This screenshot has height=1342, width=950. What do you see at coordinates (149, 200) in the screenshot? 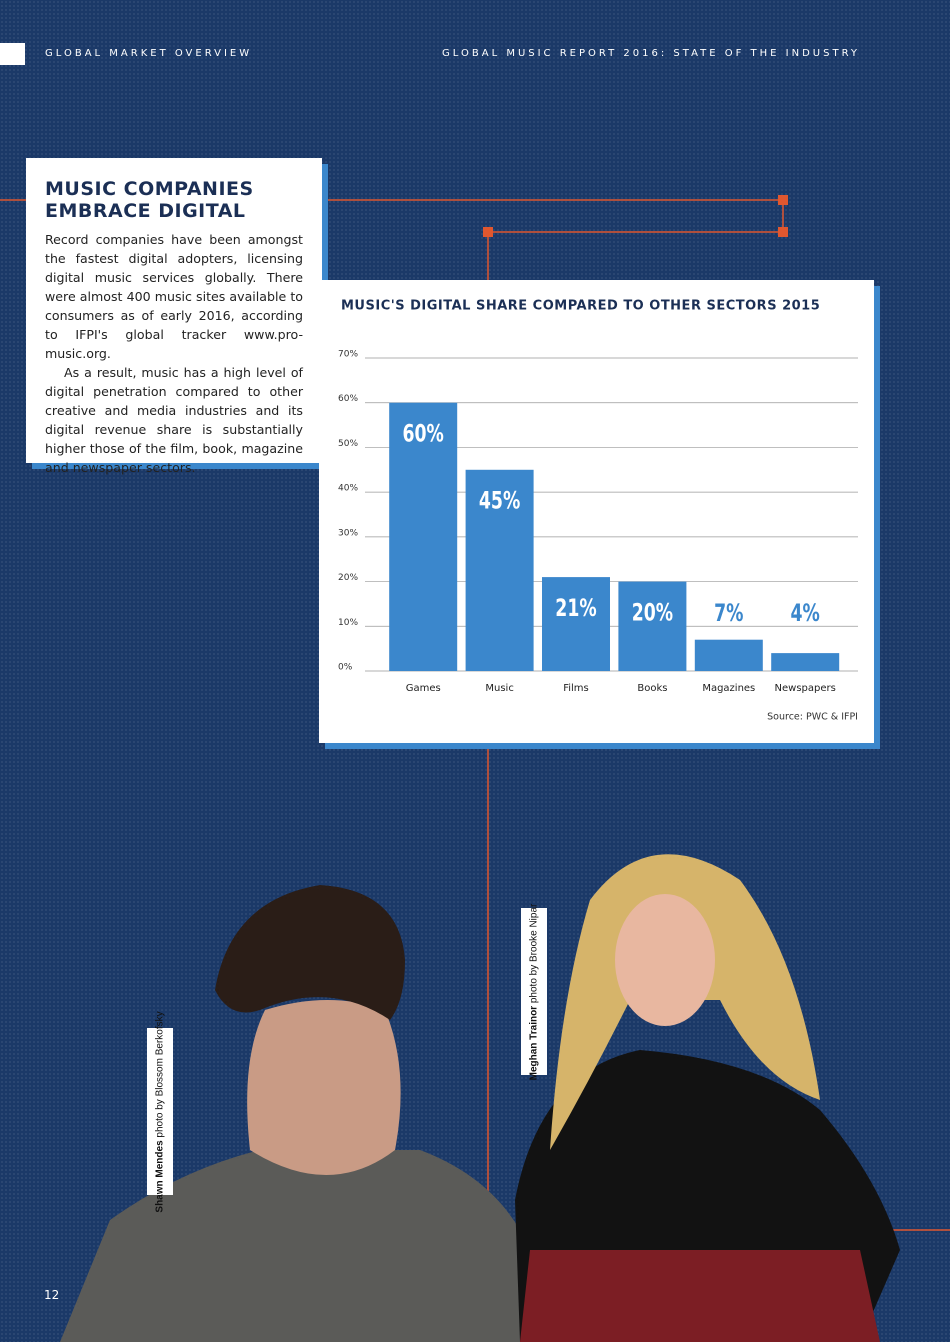
I see `article-title: MUSIC COMPANIES EMBRACE DIGITAL` at bounding box center [149, 200].